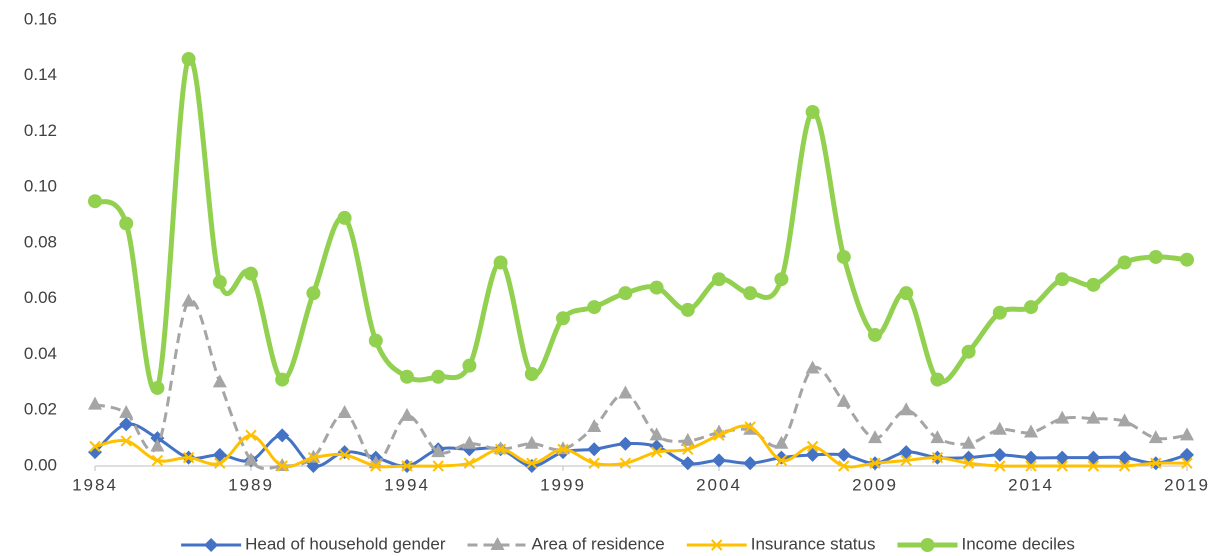 Image resolution: width=1216 pixels, height=556 pixels. What do you see at coordinates (563, 484) in the screenshot?
I see `x-tick-label: 1999` at bounding box center [563, 484].